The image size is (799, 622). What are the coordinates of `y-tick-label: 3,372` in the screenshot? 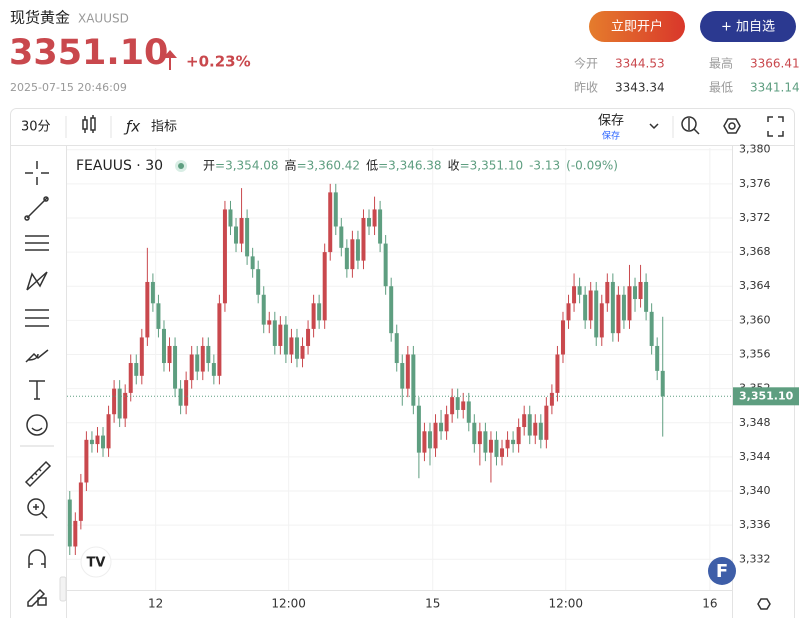 It's located at (755, 217).